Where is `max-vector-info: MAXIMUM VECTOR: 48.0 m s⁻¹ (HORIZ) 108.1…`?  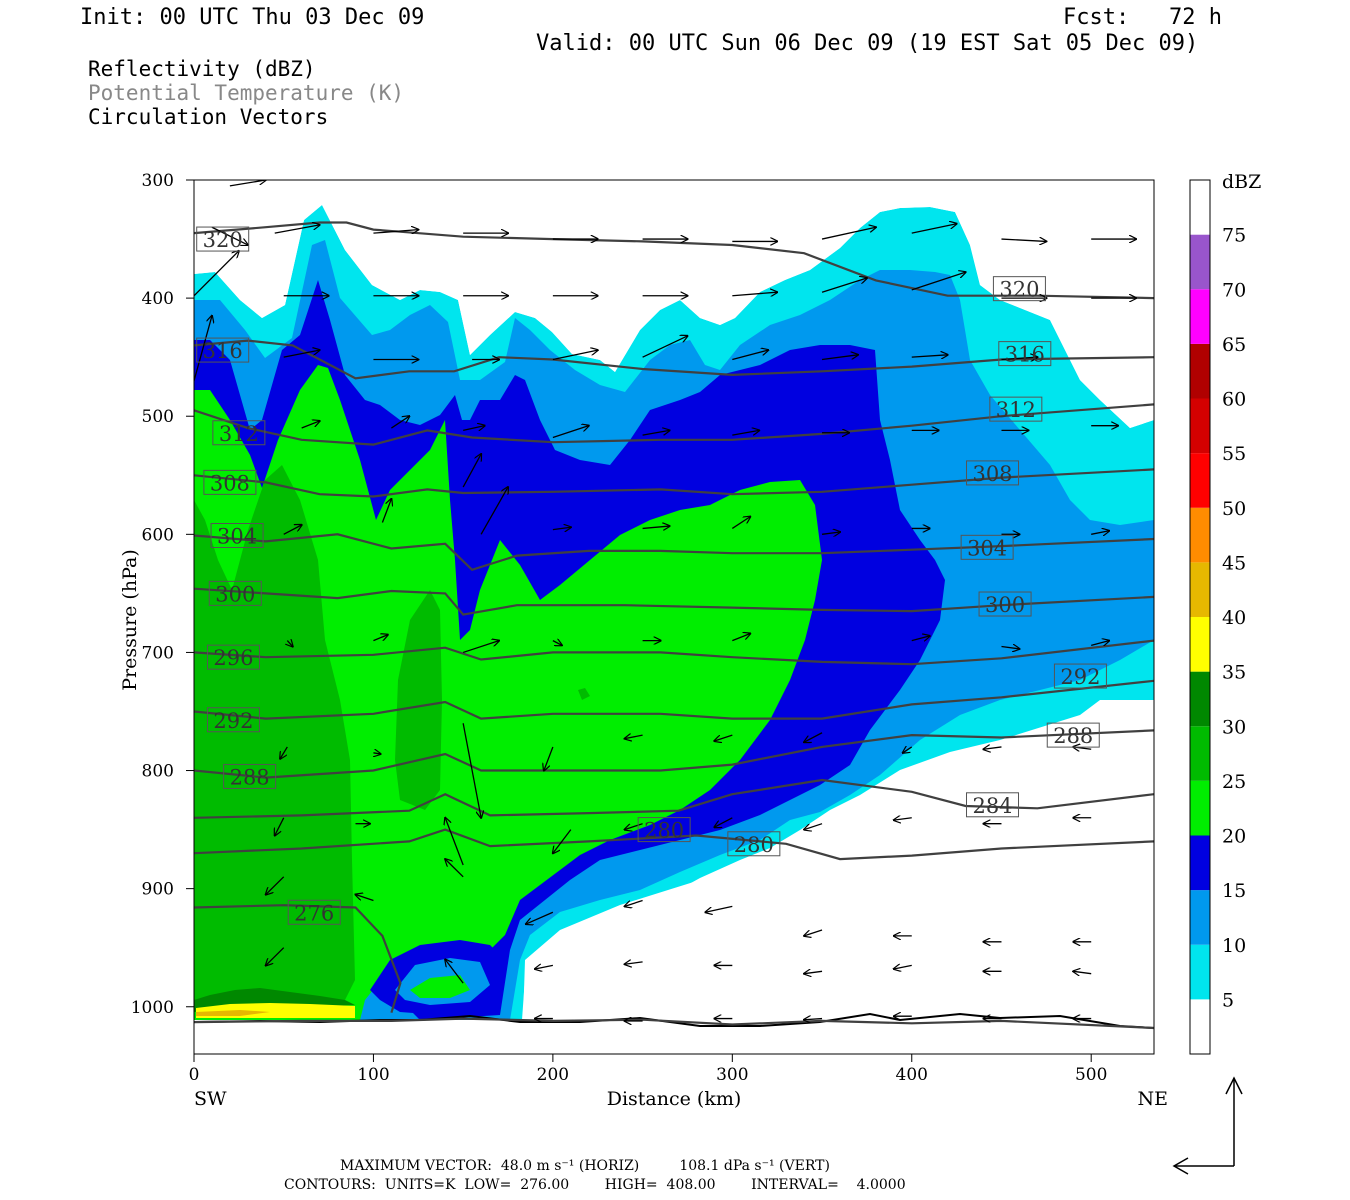
max-vector-info: MAXIMUM VECTOR: 48.0 m s⁻¹ (HORIZ) 108.1… is located at coordinates (585, 1166).